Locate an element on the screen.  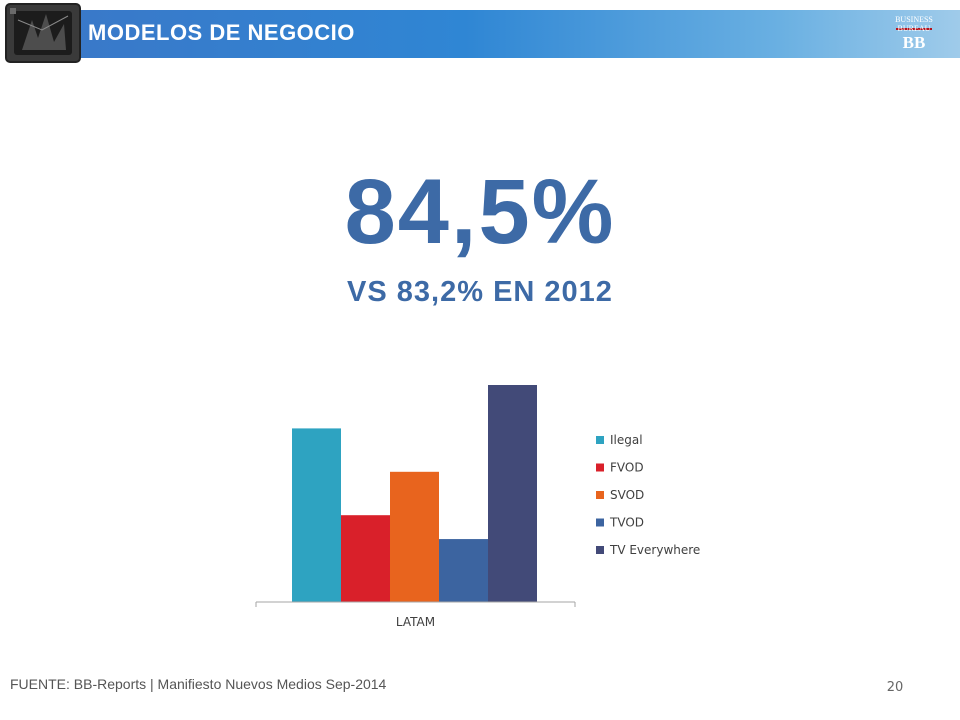
tv-icon is located at coordinates (43, 33).